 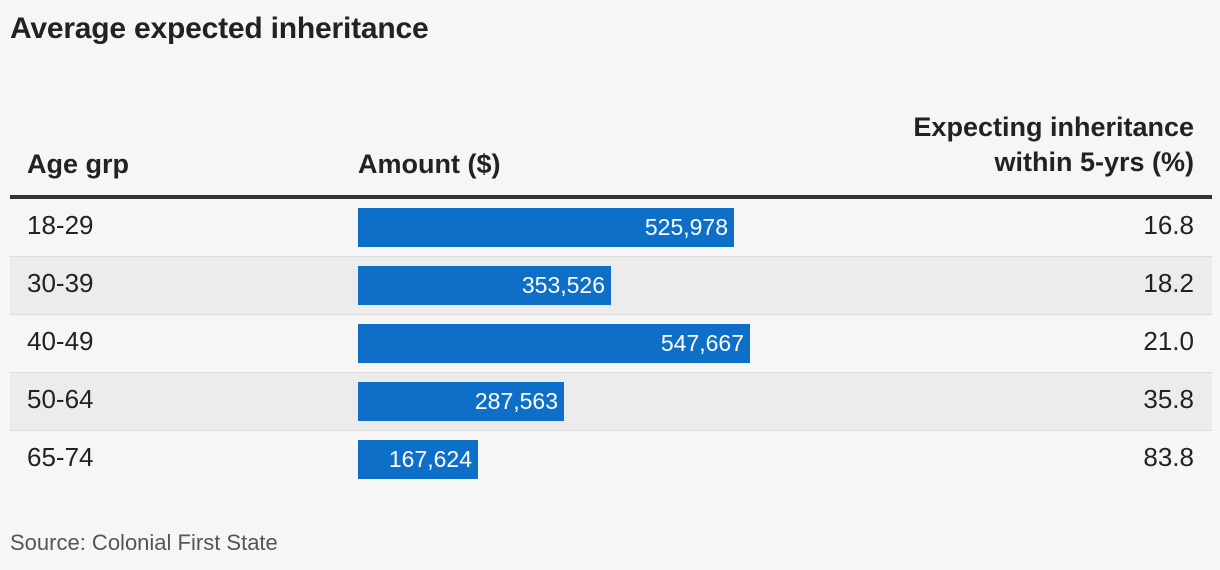 What do you see at coordinates (429, 164) in the screenshot?
I see `header-amount: Amount ($)` at bounding box center [429, 164].